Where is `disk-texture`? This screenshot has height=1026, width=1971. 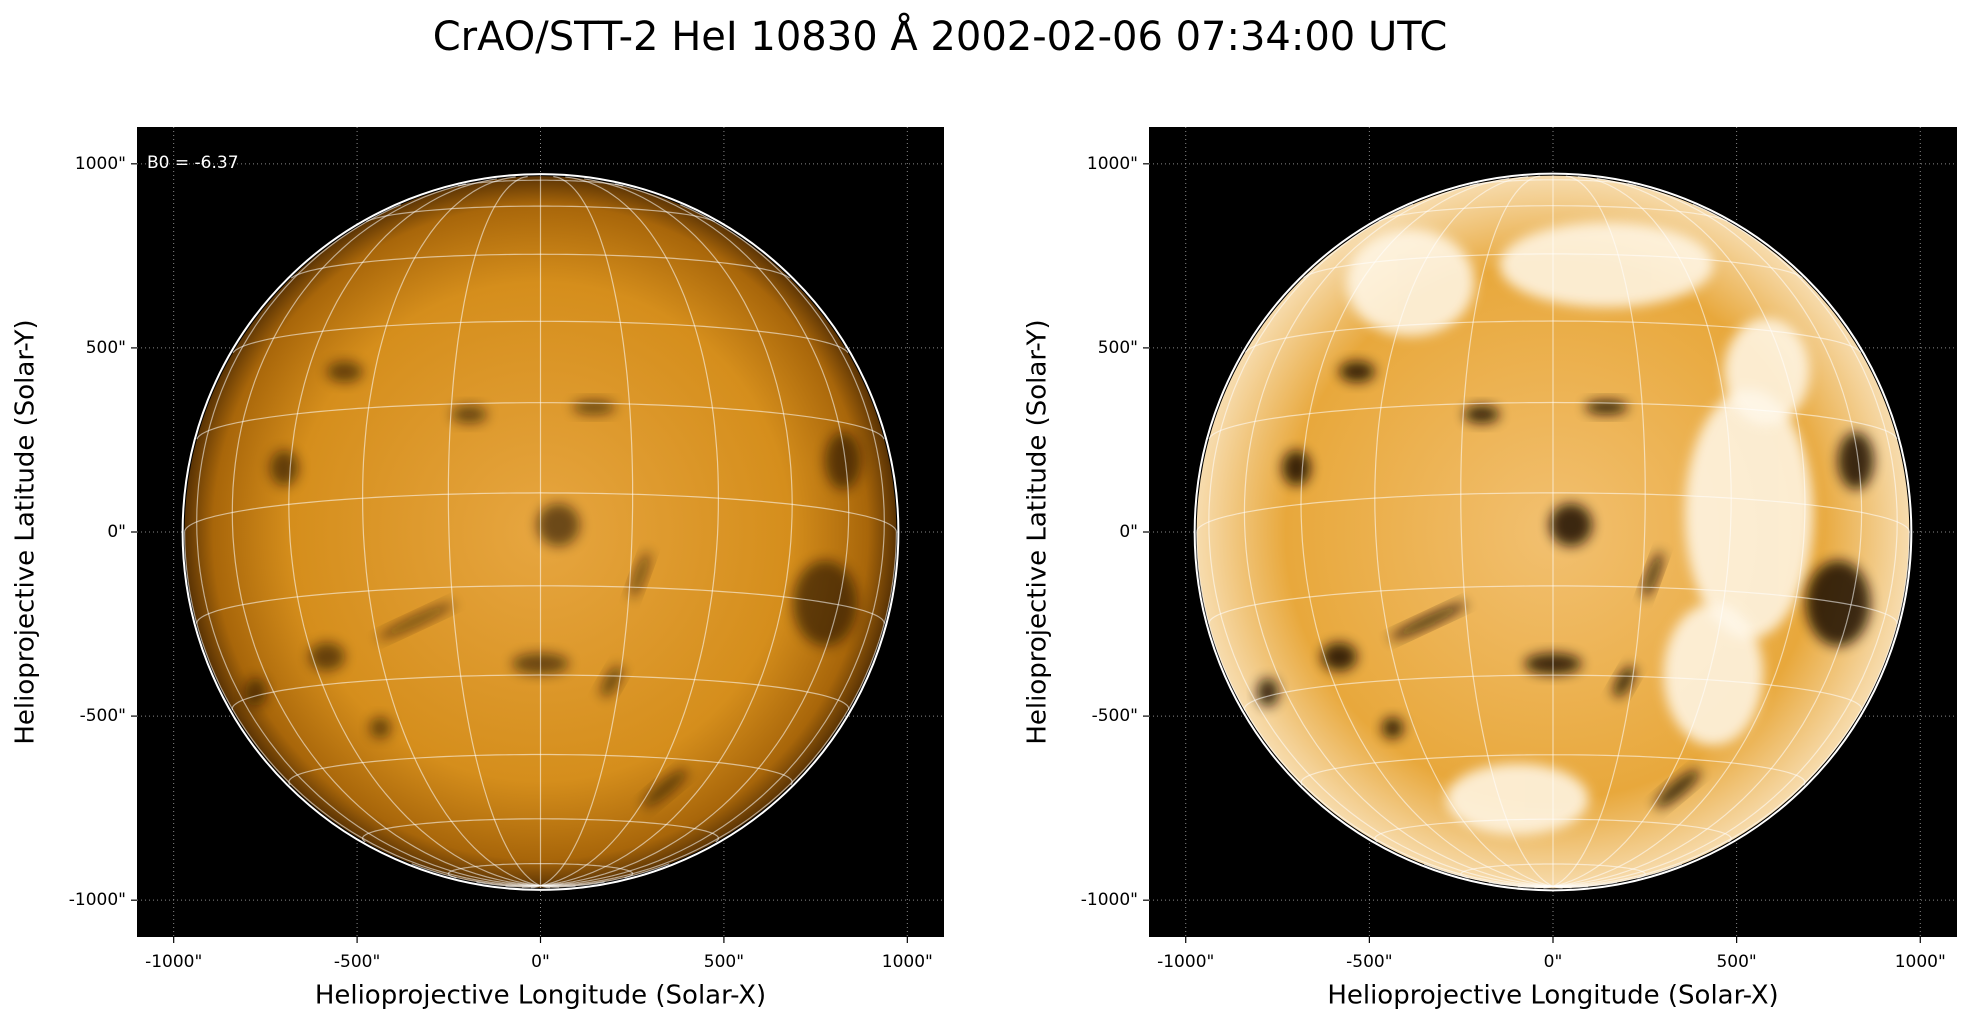
disk-texture is located at coordinates (553, 584).